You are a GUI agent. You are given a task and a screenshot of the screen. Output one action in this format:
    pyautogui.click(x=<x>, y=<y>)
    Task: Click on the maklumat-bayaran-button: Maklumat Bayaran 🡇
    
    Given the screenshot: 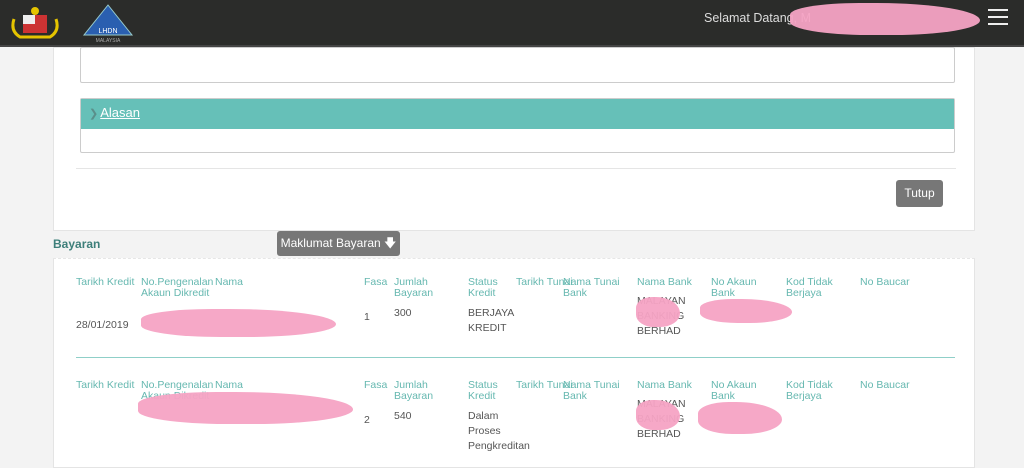 What is the action you would take?
    pyautogui.click(x=338, y=243)
    